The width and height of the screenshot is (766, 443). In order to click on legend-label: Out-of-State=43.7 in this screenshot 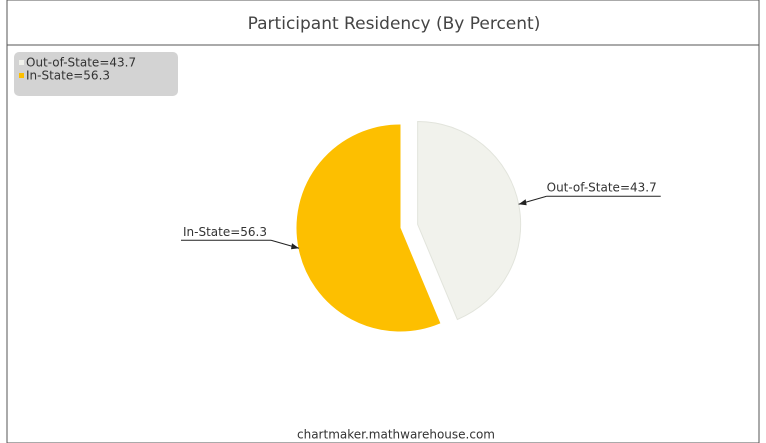, I will do `click(81, 63)`.